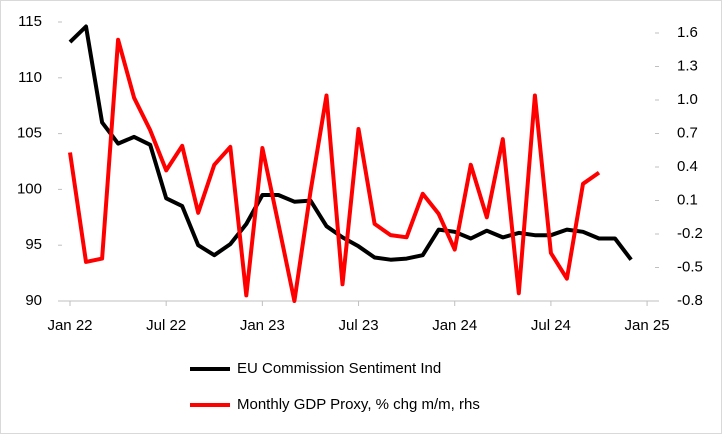 This screenshot has height=434, width=722. I want to click on x-tick-label: Jan 22, so click(69, 325).